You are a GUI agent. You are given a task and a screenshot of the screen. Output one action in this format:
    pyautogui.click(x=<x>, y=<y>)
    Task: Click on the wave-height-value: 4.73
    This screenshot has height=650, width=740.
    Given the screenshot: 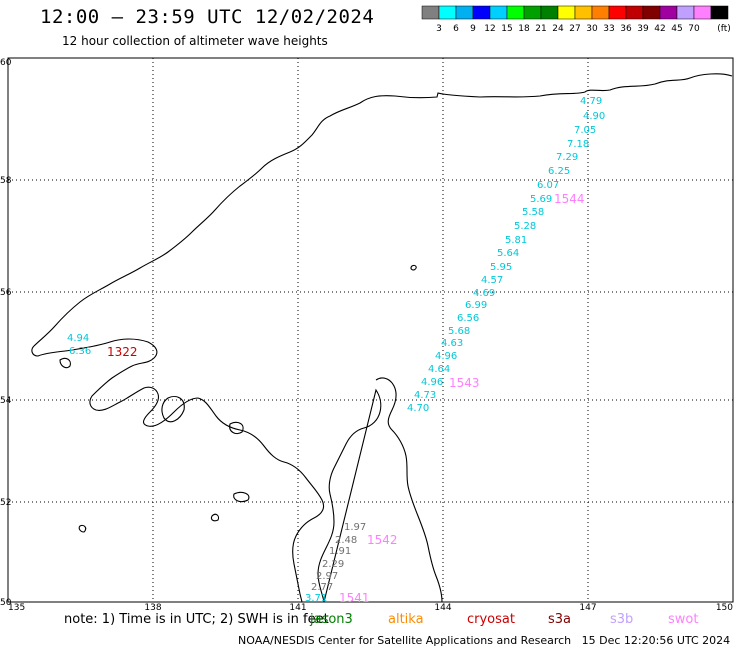 What is the action you would take?
    pyautogui.click(x=425, y=395)
    